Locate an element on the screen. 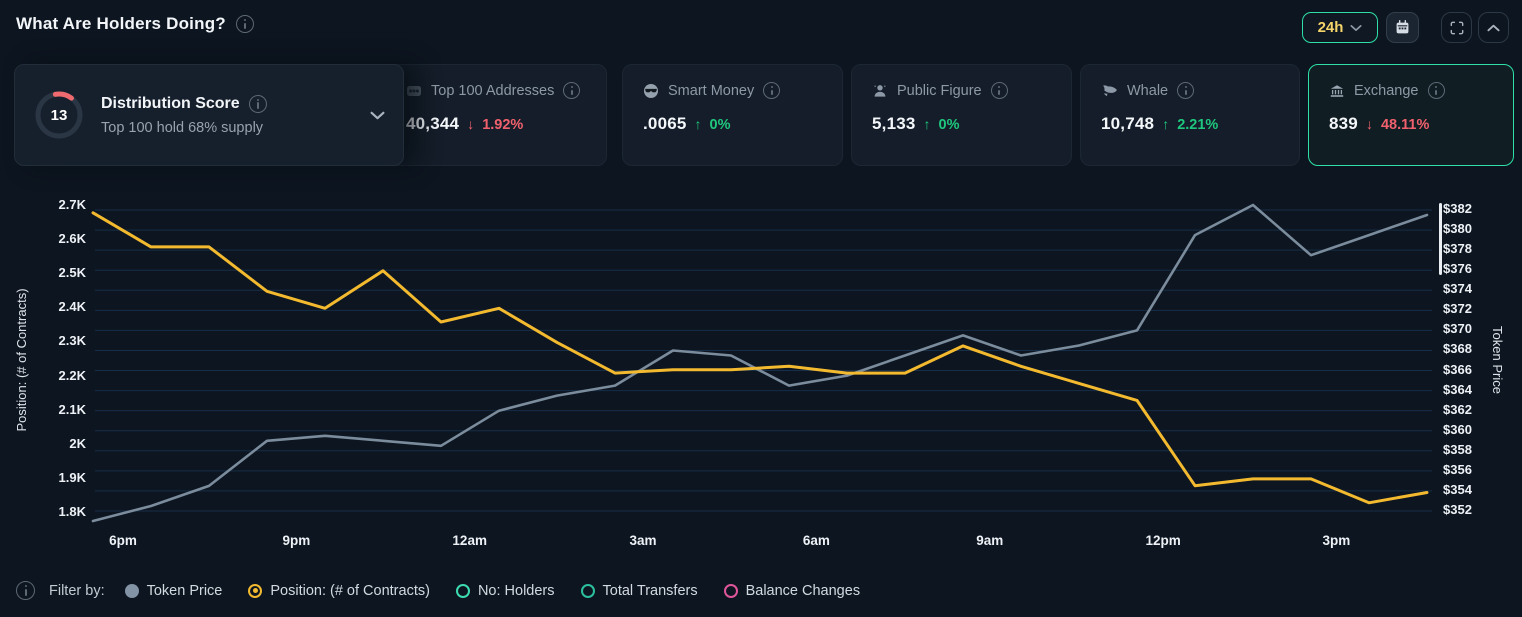 Image resolution: width=1522 pixels, height=617 pixels. header-controls: 24h is located at coordinates (1405, 27).